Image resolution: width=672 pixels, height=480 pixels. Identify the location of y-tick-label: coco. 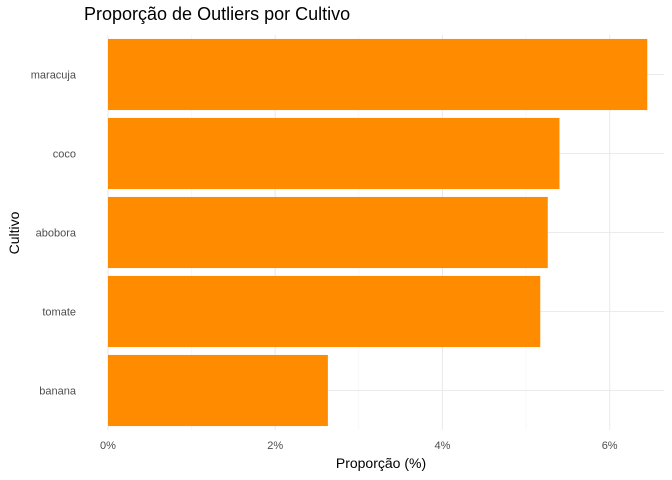
(64, 155).